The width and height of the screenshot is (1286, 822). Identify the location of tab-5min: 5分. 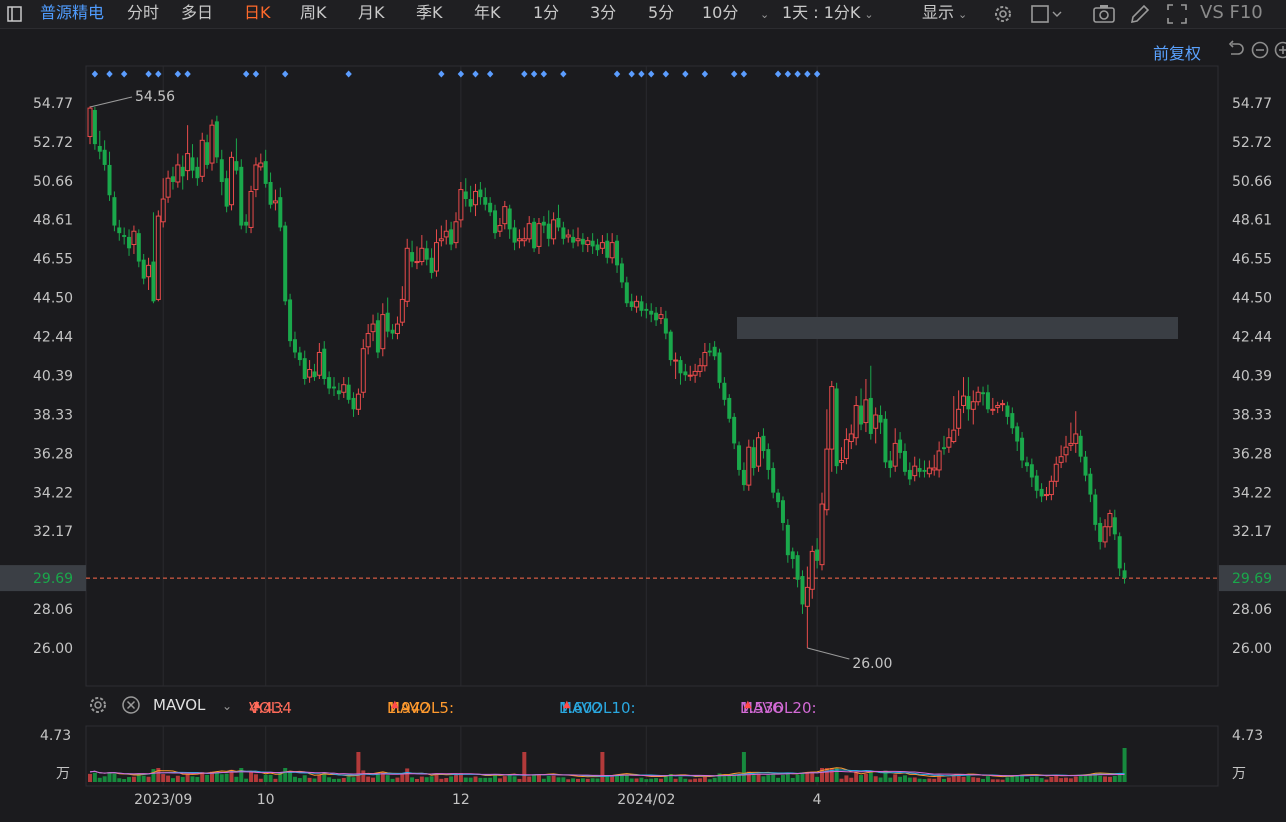
(661, 14).